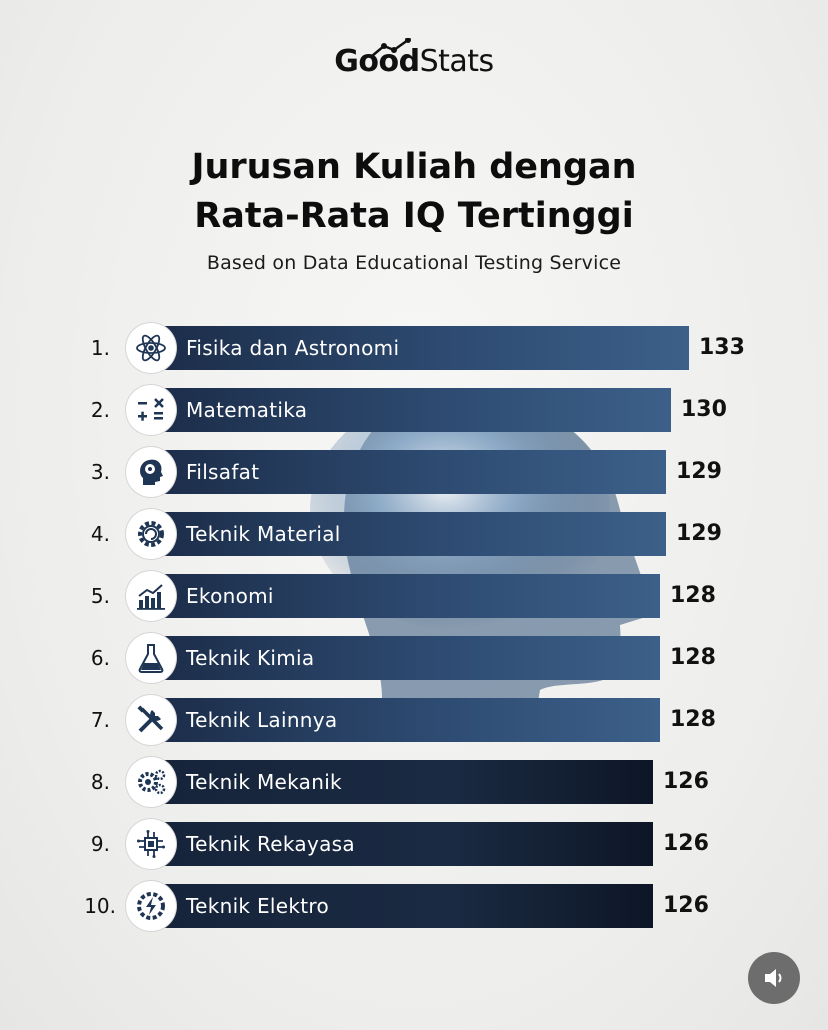 This screenshot has width=828, height=1030. I want to click on bar-label: Filsafat, so click(223, 472).